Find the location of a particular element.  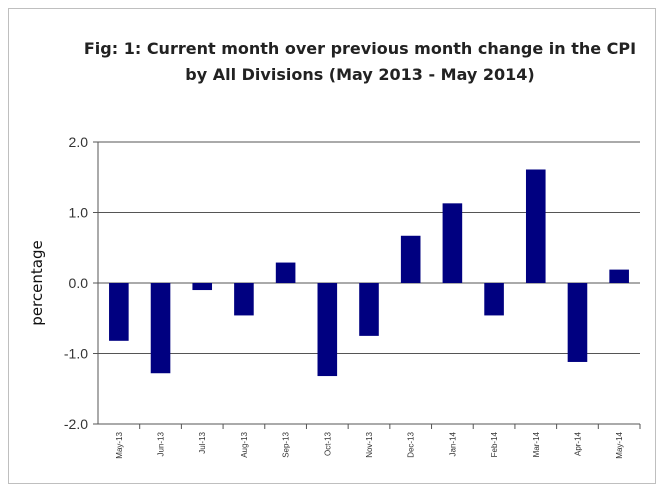

x-tick-label: Apr-14 is located at coordinates (577, 443).